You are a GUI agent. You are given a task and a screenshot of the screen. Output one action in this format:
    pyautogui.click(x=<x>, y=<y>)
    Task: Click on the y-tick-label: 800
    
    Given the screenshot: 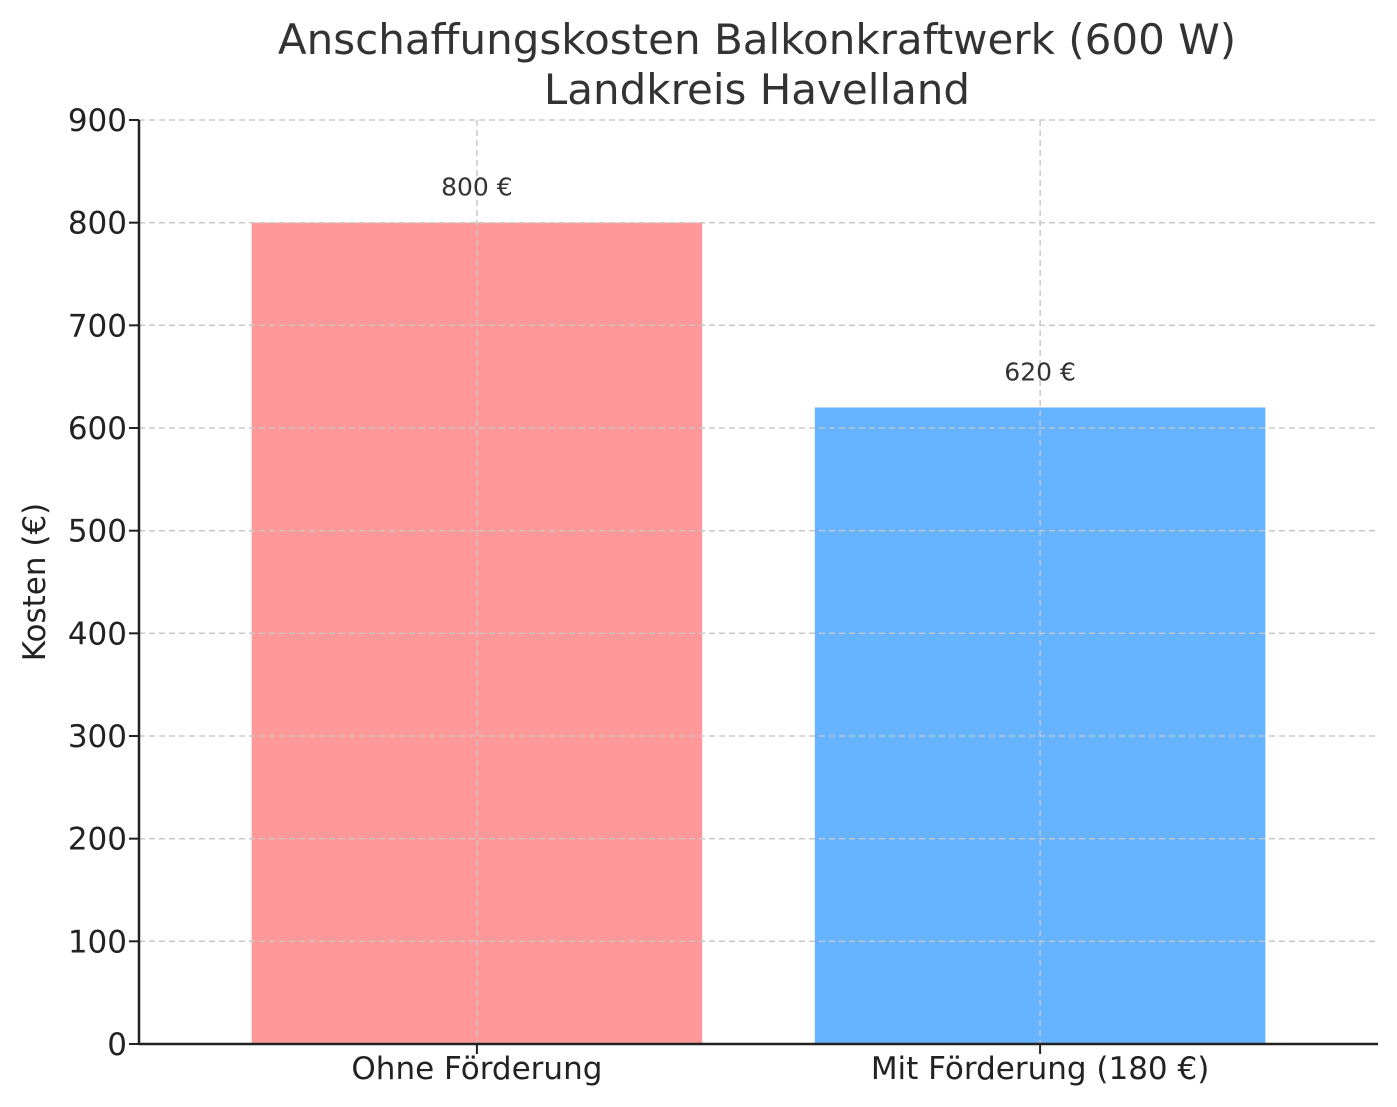 What is the action you would take?
    pyautogui.click(x=97, y=224)
    